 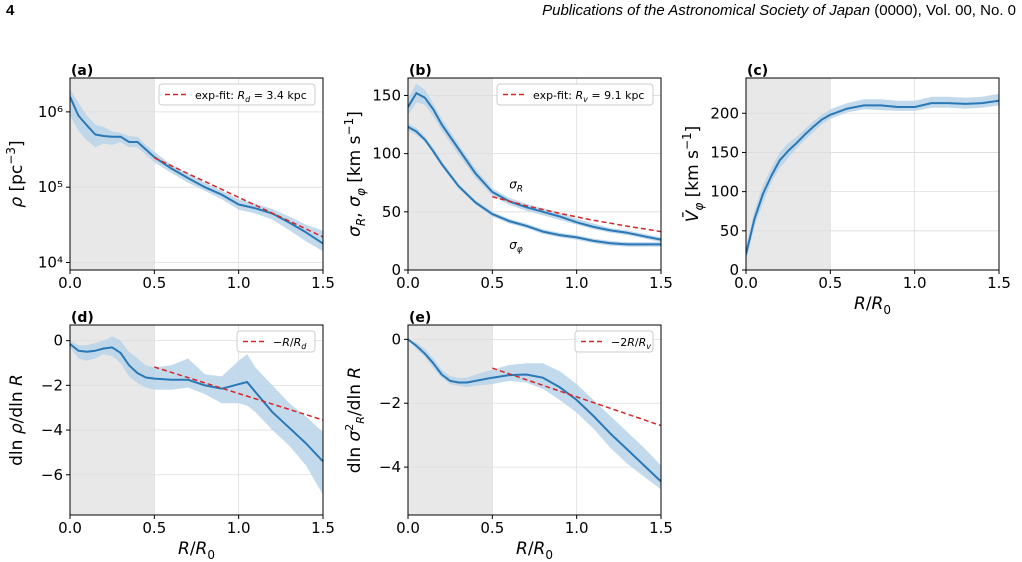 I want to click on text-part: ], so click(x=17, y=143).